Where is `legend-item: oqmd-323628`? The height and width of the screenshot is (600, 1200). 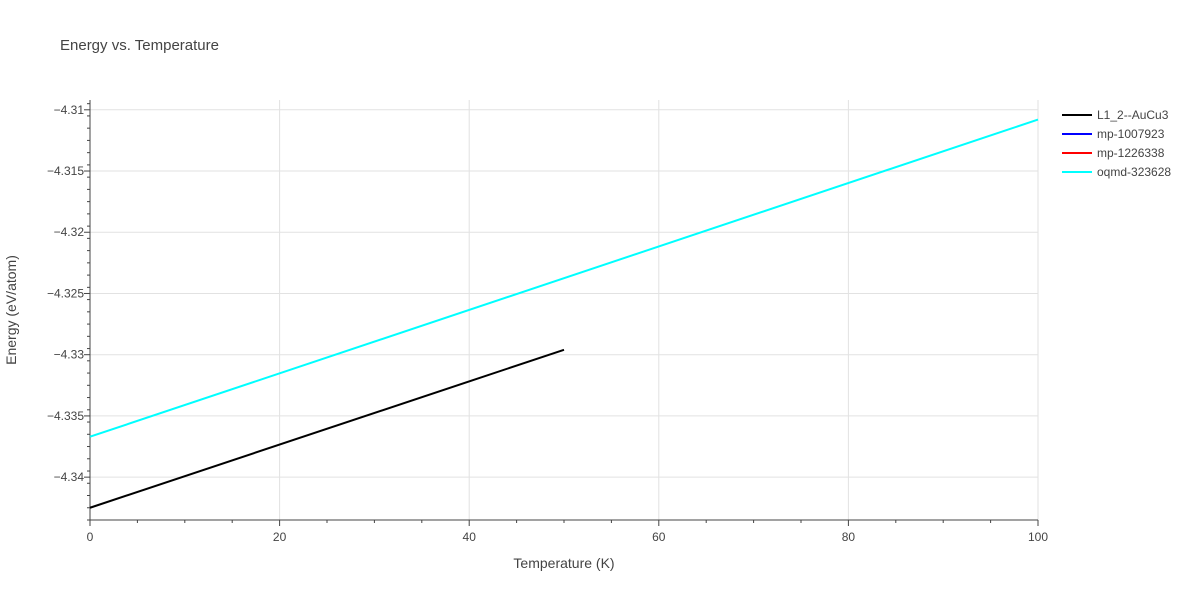 legend-item: oqmd-323628 is located at coordinates (1116, 172).